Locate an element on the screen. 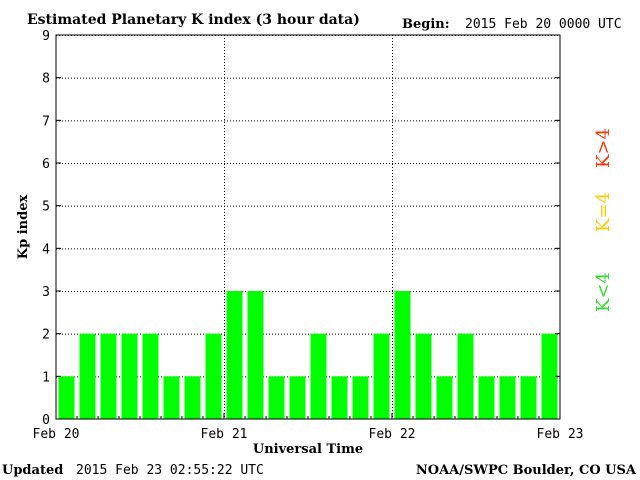 This screenshot has width=640, height=480. credit: NOAA/SWPC Boulder, CO USA is located at coordinates (526, 470).